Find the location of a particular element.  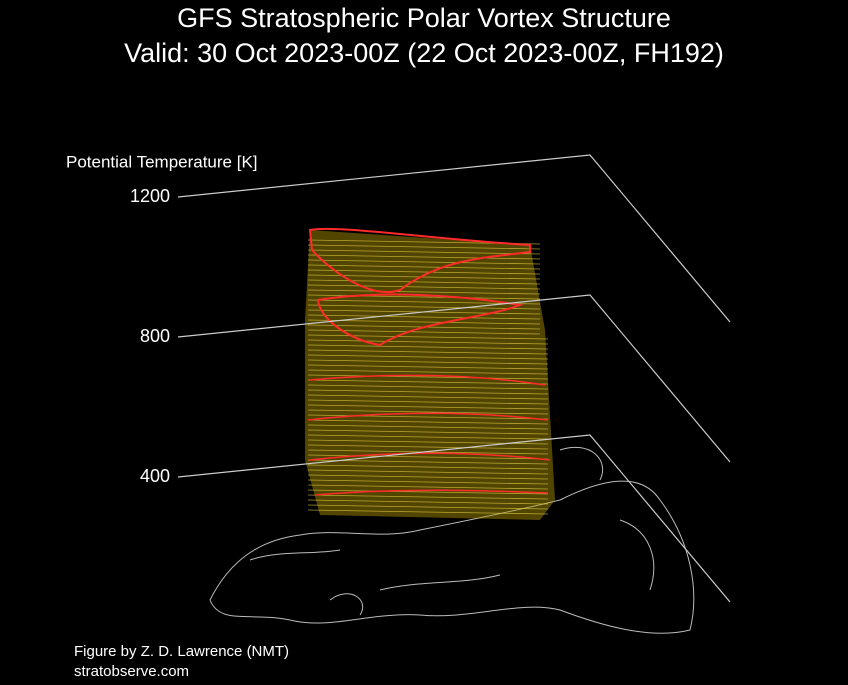

chart-title: GFS Stratospheric Polar Vortex Structure is located at coordinates (424, 18).